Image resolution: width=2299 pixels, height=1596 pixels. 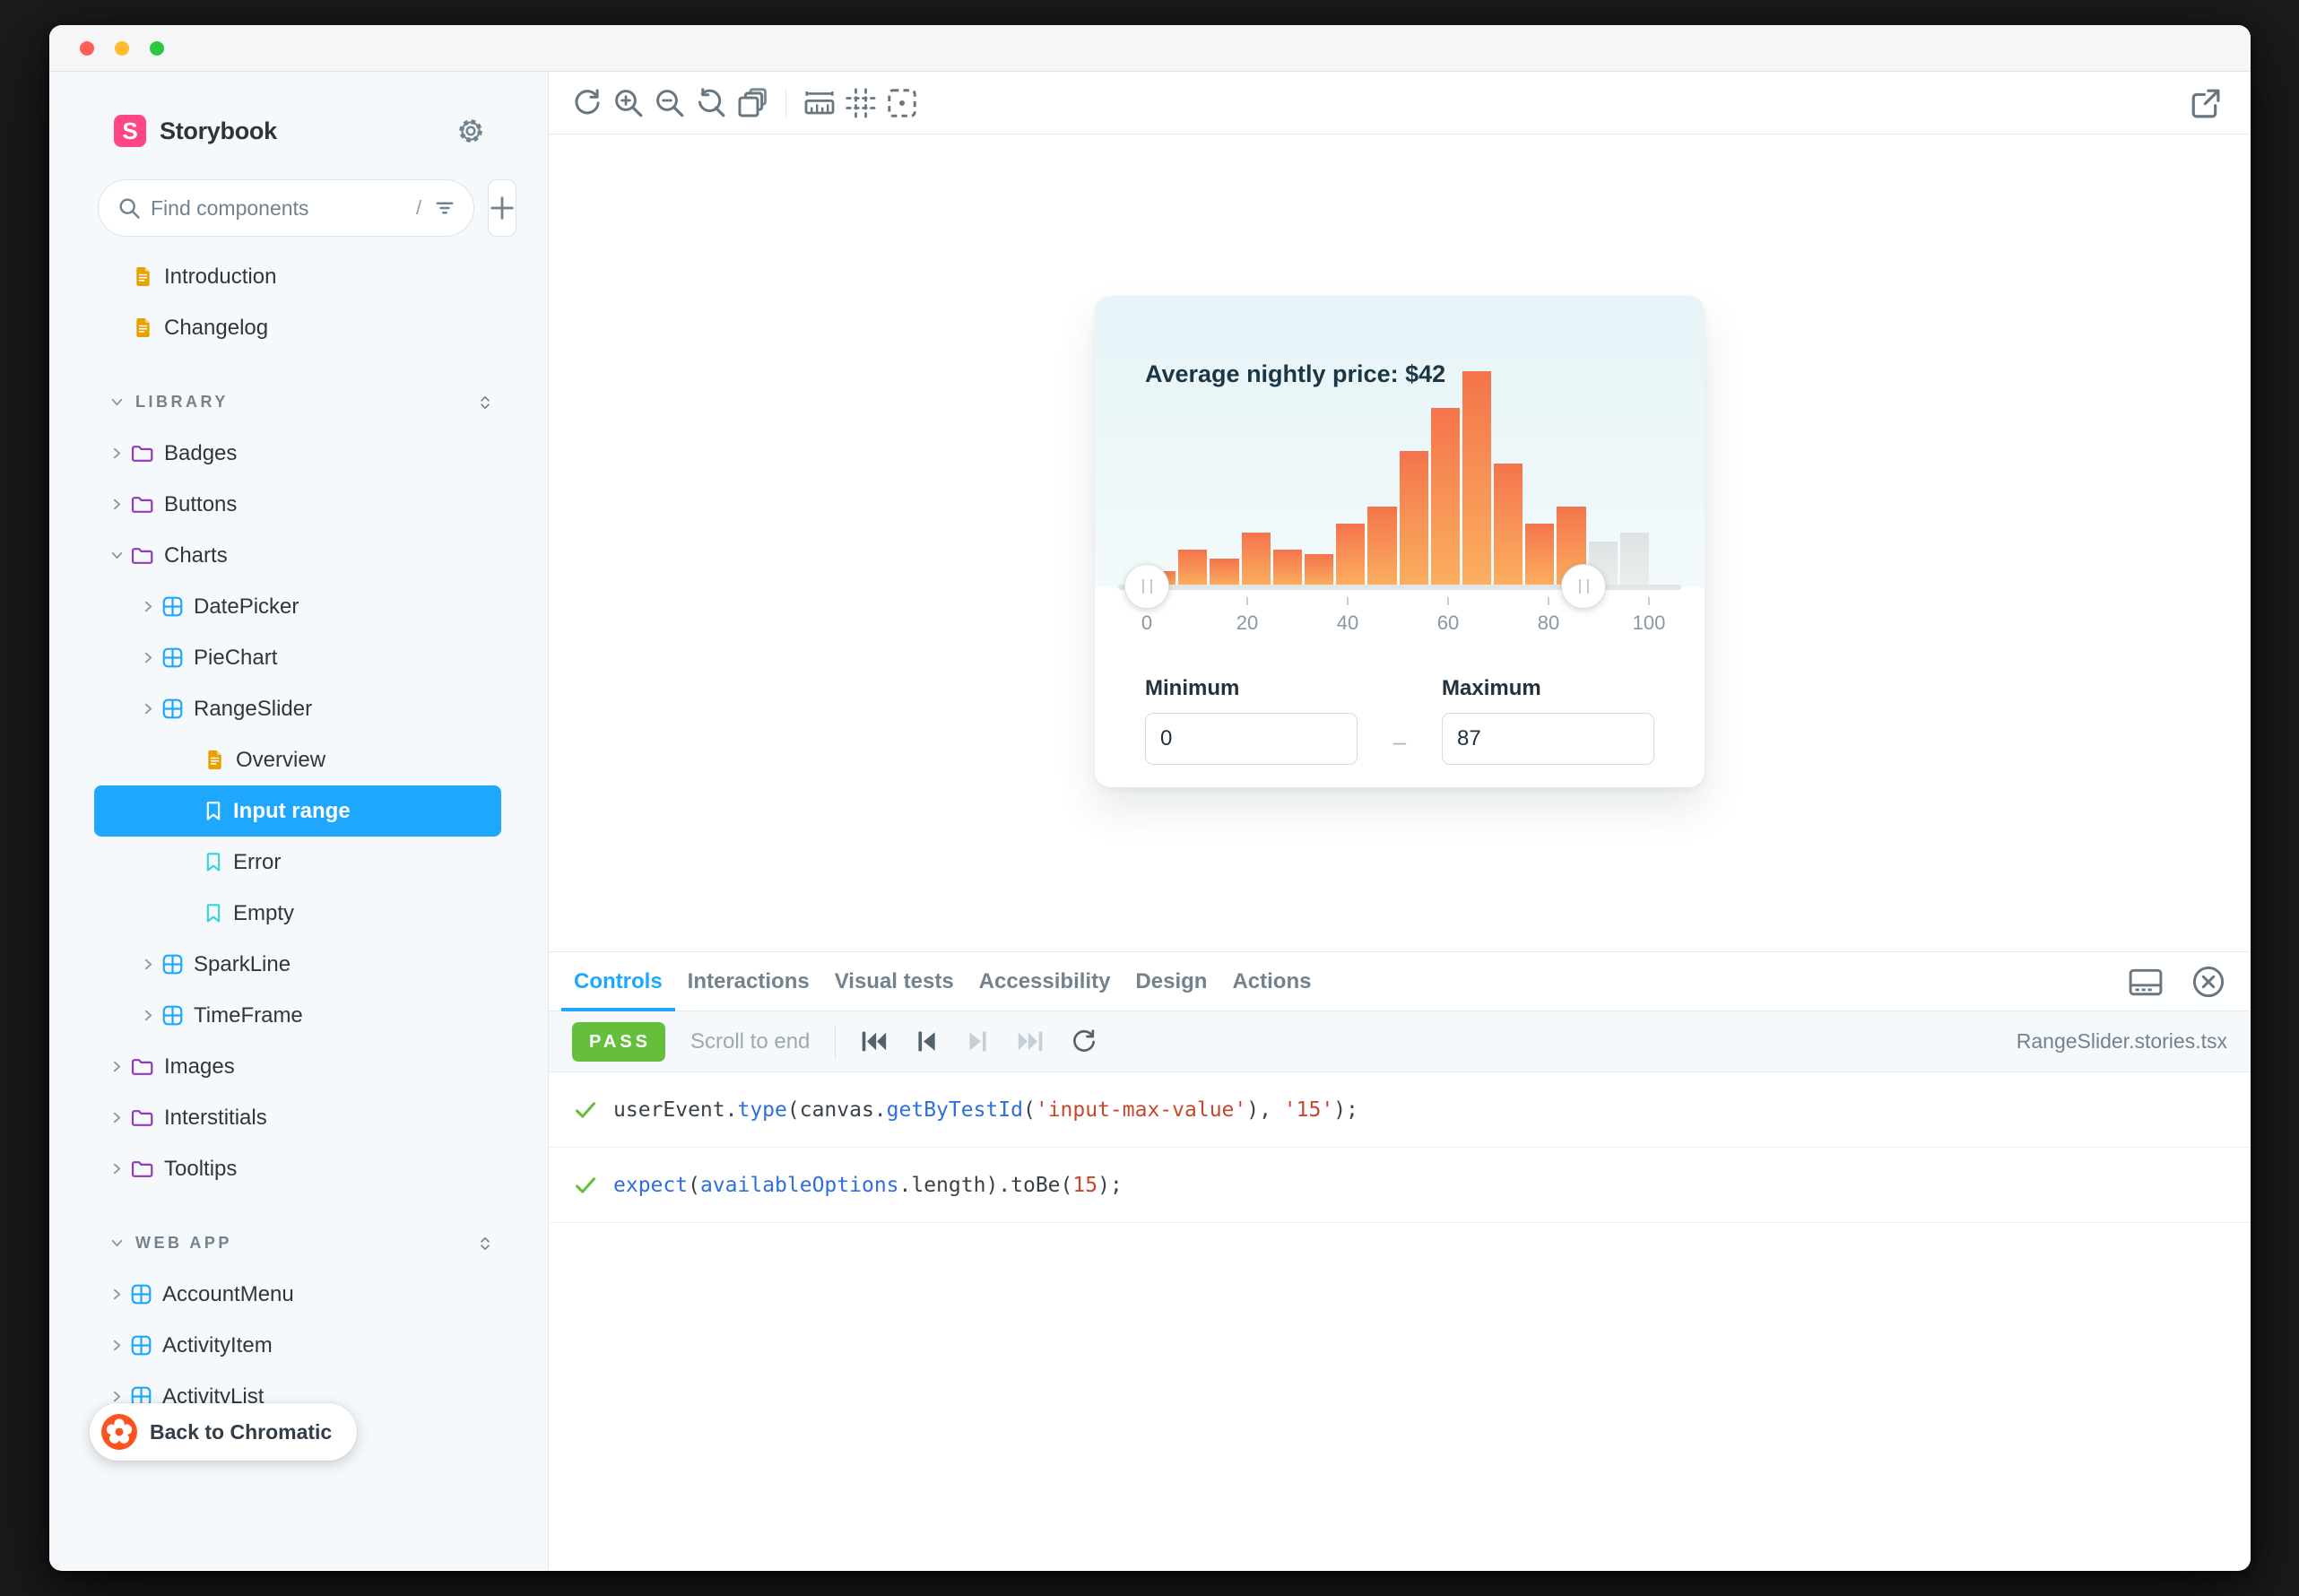 What do you see at coordinates (874, 1041) in the screenshot?
I see `play-start-icon` at bounding box center [874, 1041].